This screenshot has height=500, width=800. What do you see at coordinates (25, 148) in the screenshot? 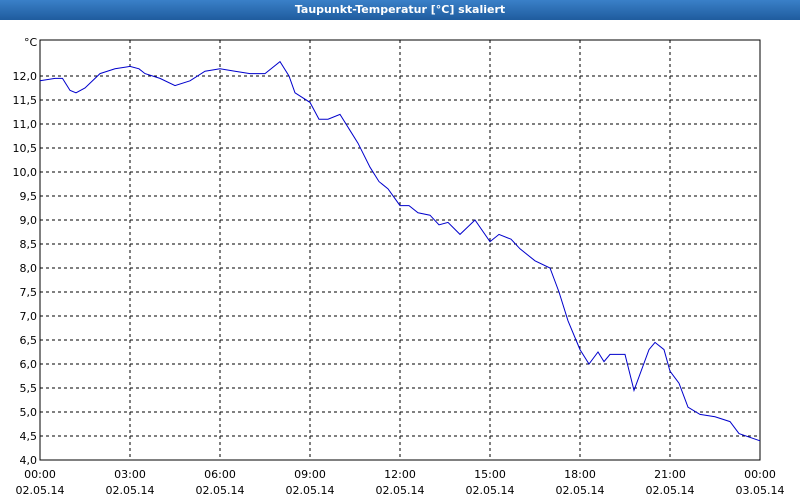
I see `y-tick-label: 10,5` at bounding box center [25, 148].